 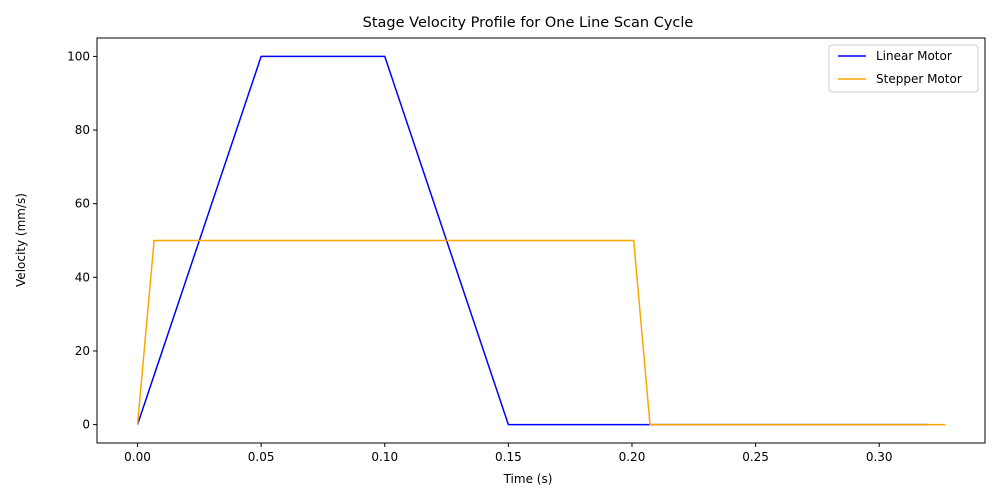 What do you see at coordinates (82, 240) in the screenshot?
I see `y-axis-ticks: 0 20 40 60 80 100` at bounding box center [82, 240].